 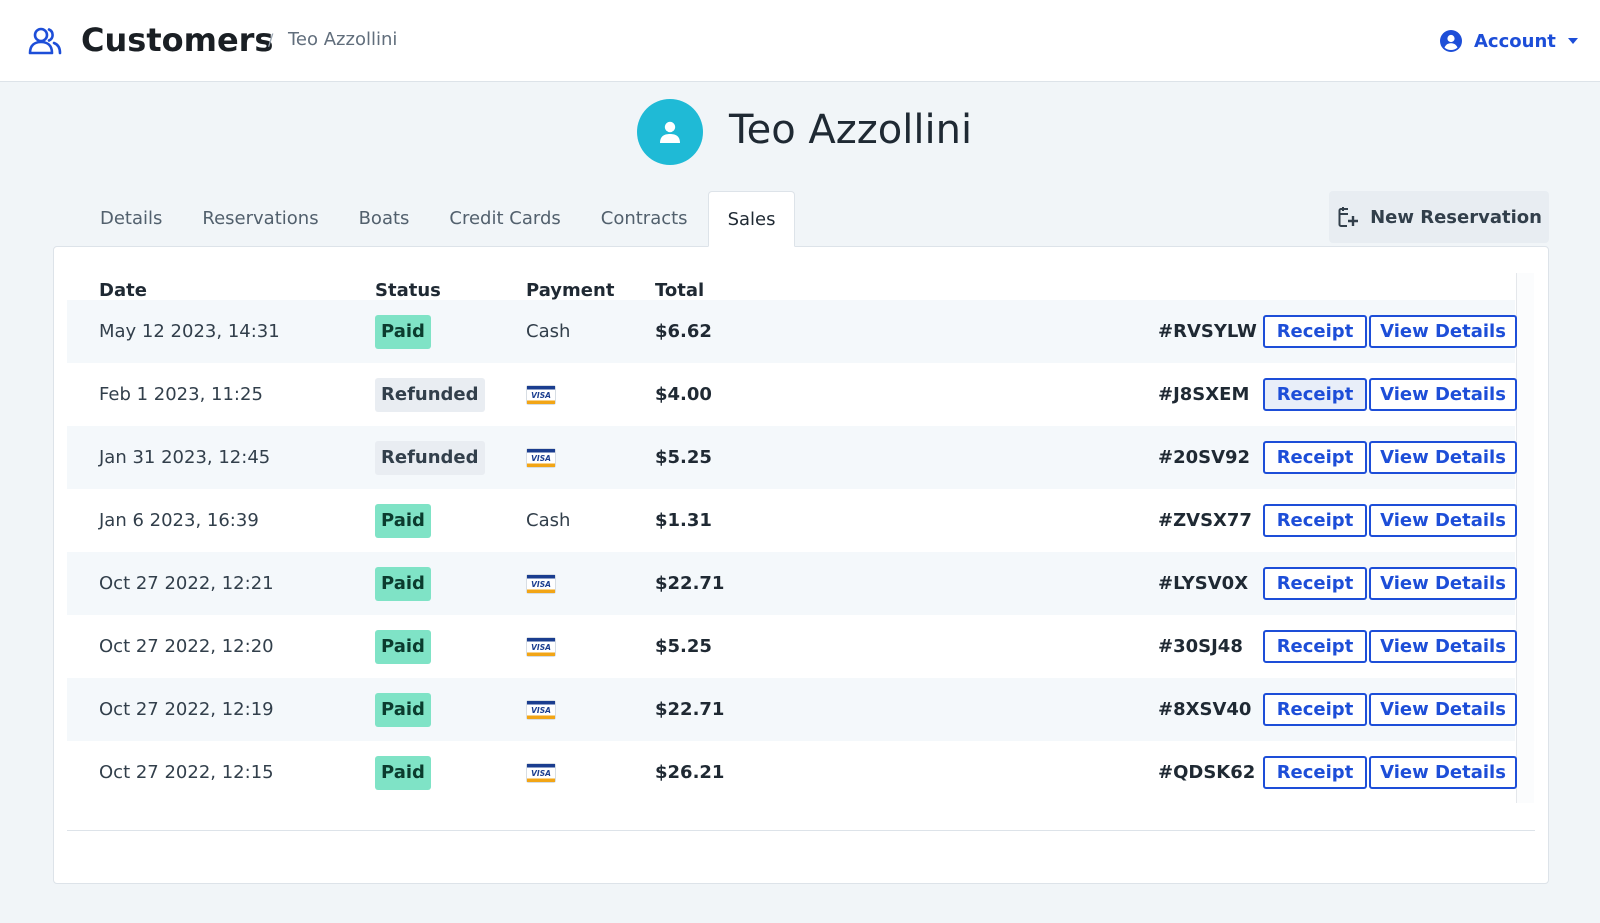 What do you see at coordinates (1207, 331) in the screenshot?
I see `sale-code: #RVSYLW` at bounding box center [1207, 331].